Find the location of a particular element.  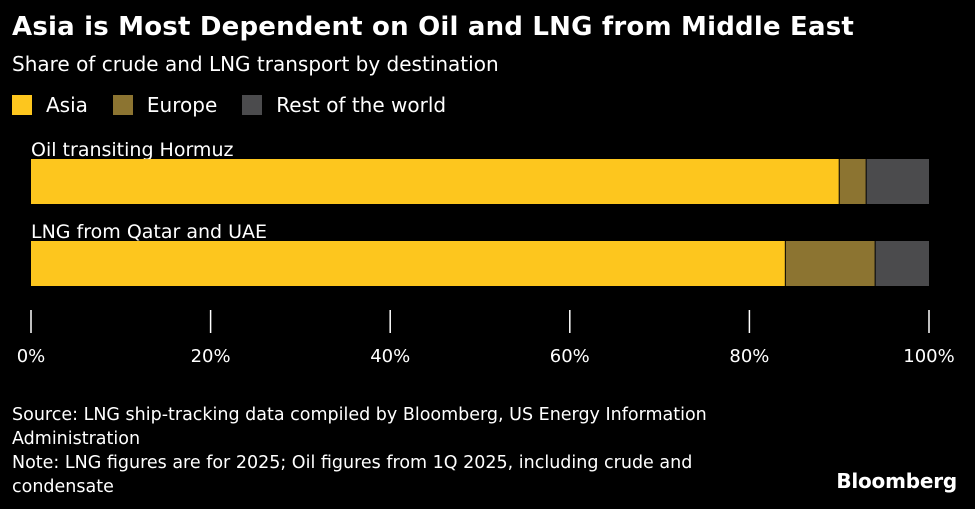

legend-item-asia: Asia is located at coordinates (50, 105).